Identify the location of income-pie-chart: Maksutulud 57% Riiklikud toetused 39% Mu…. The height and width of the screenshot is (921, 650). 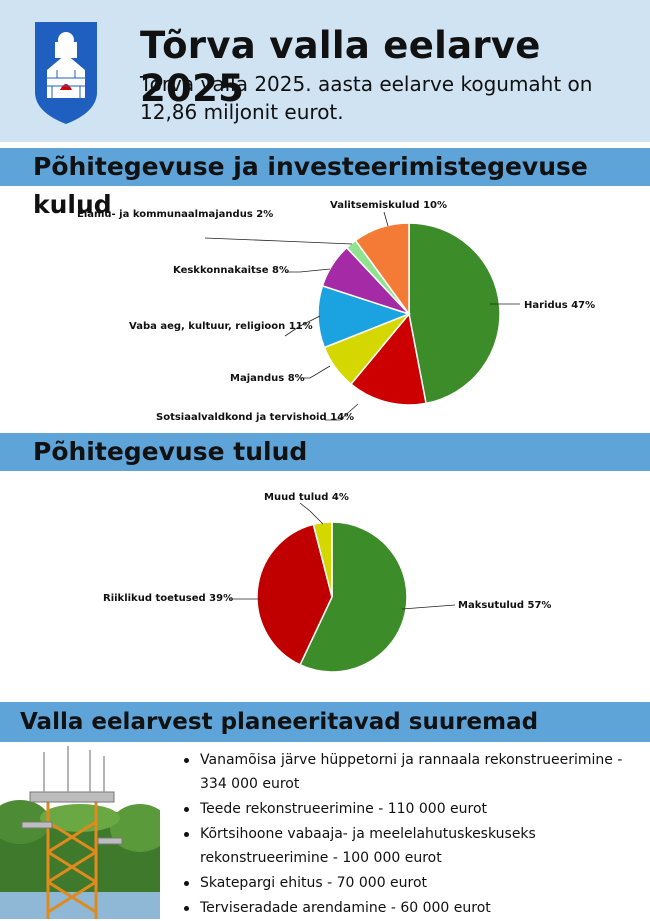
(327, 582).